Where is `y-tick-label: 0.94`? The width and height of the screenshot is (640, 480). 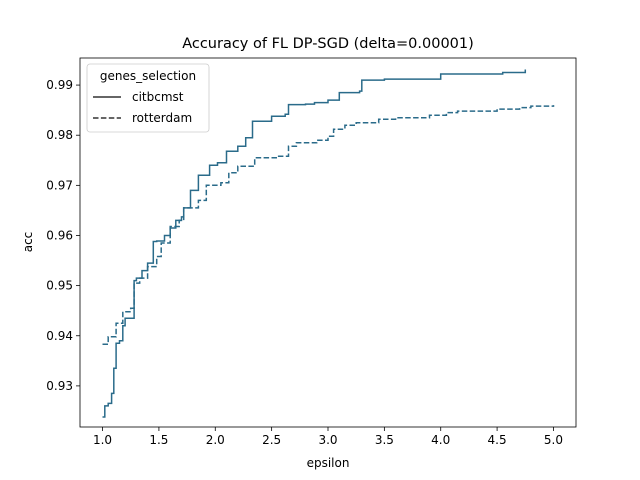
y-tick-label: 0.94 is located at coordinates (59, 336).